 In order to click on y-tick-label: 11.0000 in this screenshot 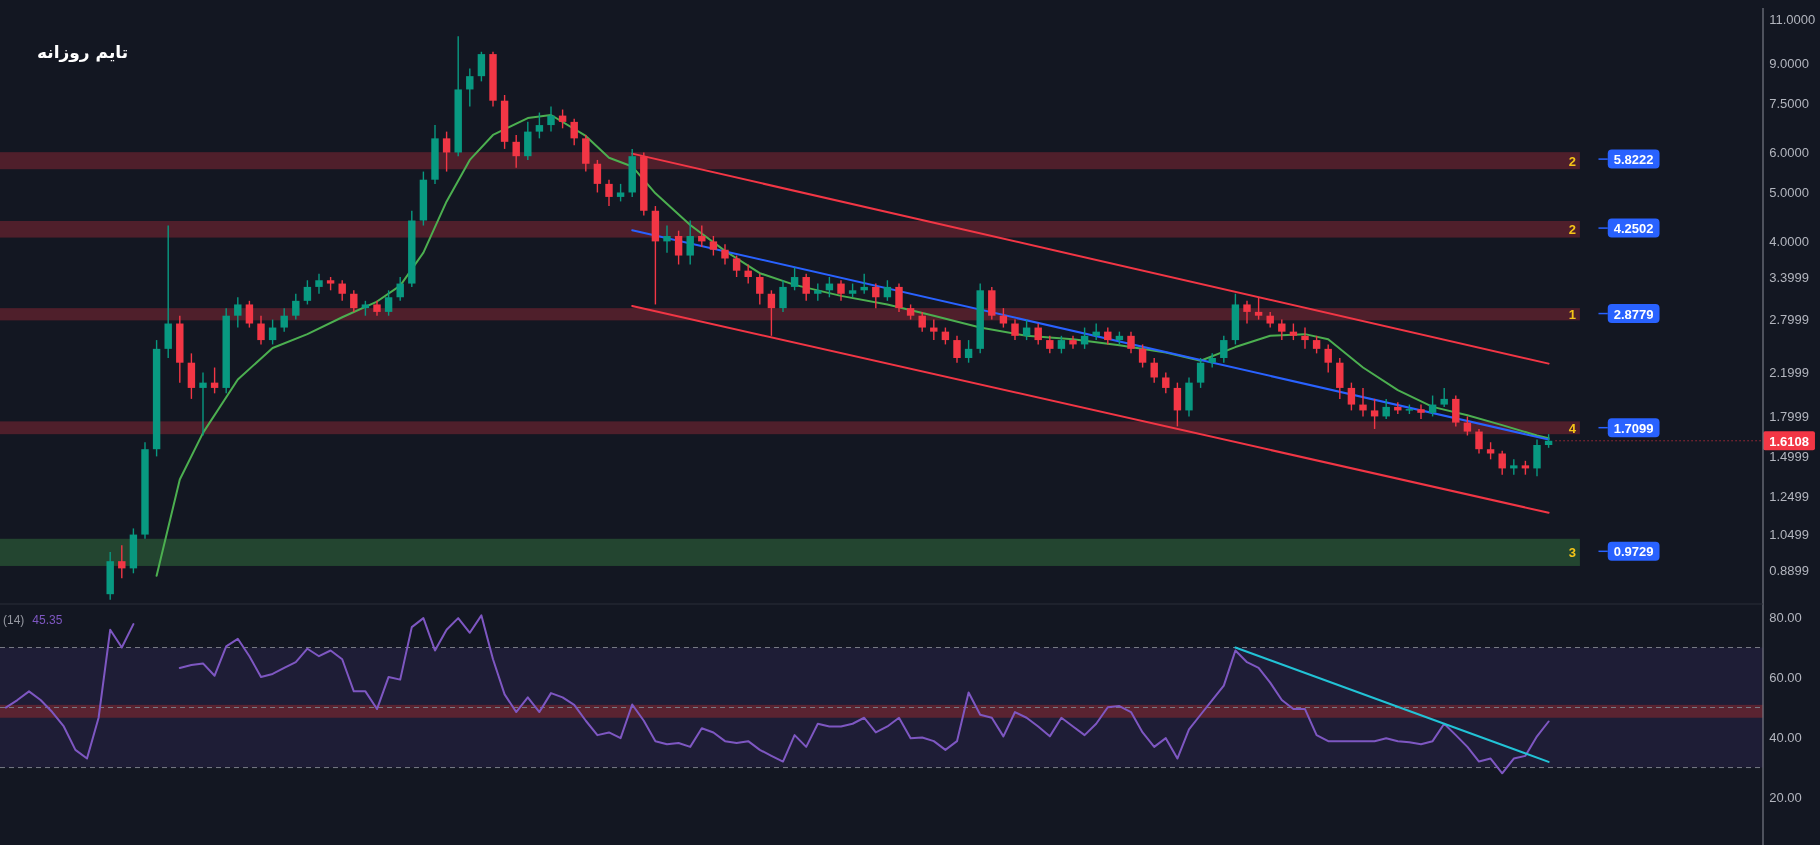, I will do `click(1792, 20)`.